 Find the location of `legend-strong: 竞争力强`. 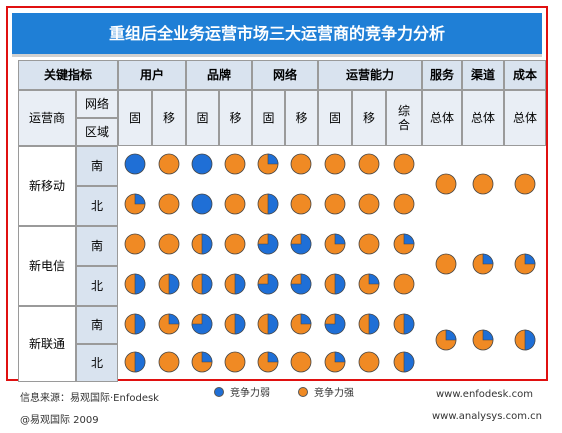

legend-strong: 竞争力强 is located at coordinates (326, 391).